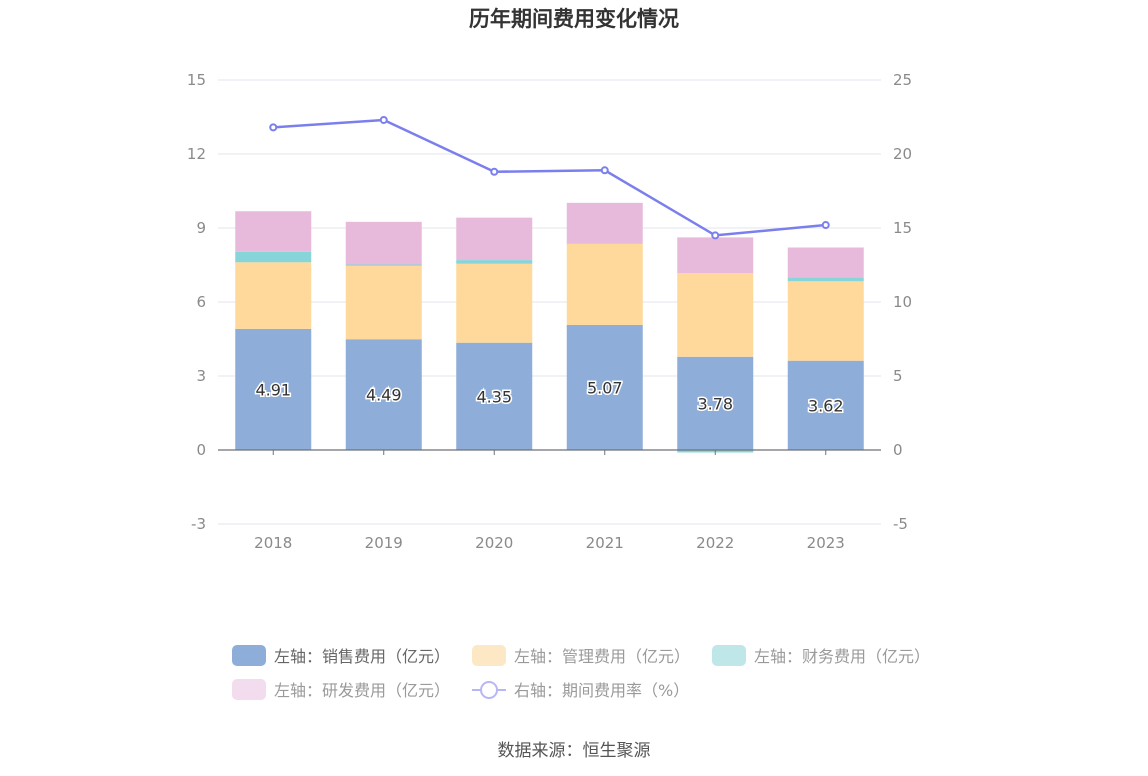  I want to click on chart-title: 历年期间费用变化情况, so click(574, 19).